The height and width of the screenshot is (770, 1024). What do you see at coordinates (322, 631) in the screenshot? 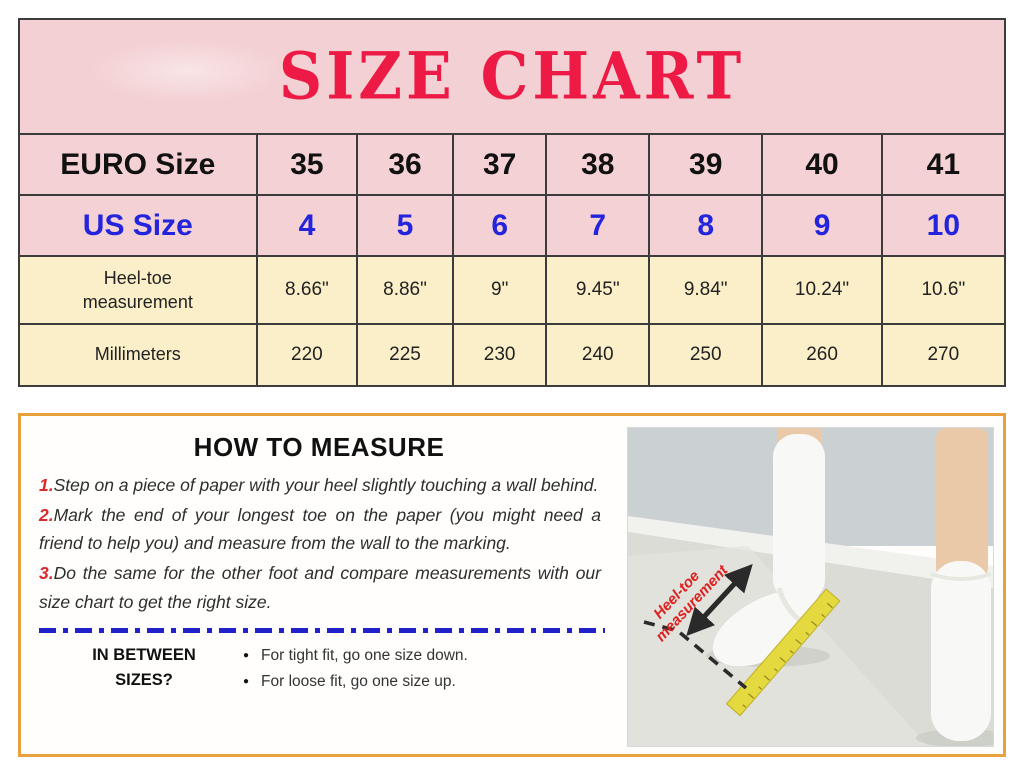
I see `dash-dot-divider` at bounding box center [322, 631].